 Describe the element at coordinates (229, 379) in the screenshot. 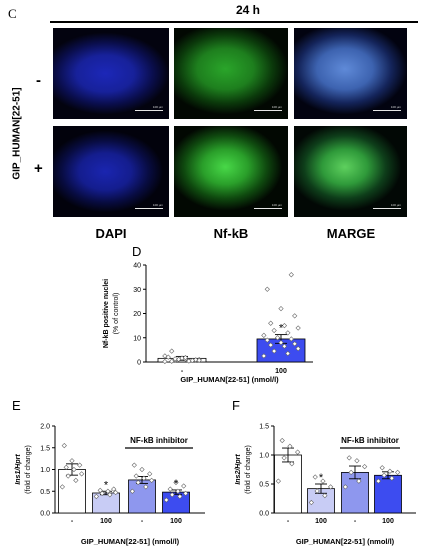

I see `x-axis-label: GIP_HUMAN[22-51] (nmol/l)` at that location.